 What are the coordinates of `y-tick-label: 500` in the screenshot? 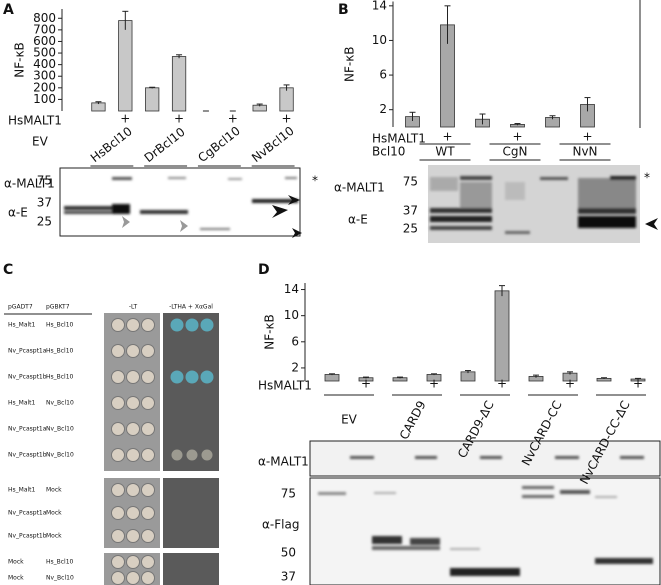 It's located at (44, 53).